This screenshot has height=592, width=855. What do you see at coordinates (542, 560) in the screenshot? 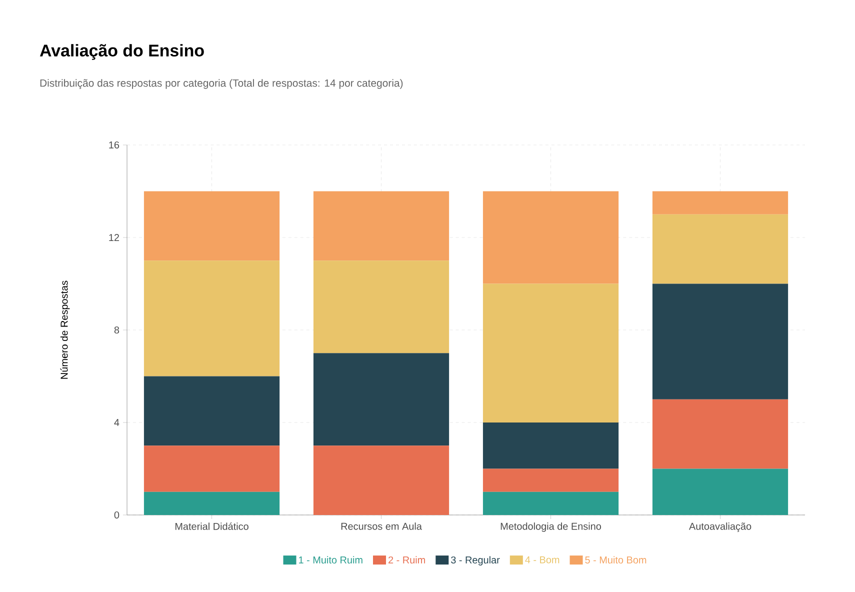
I see `legend-label: 4 - Bom` at bounding box center [542, 560].